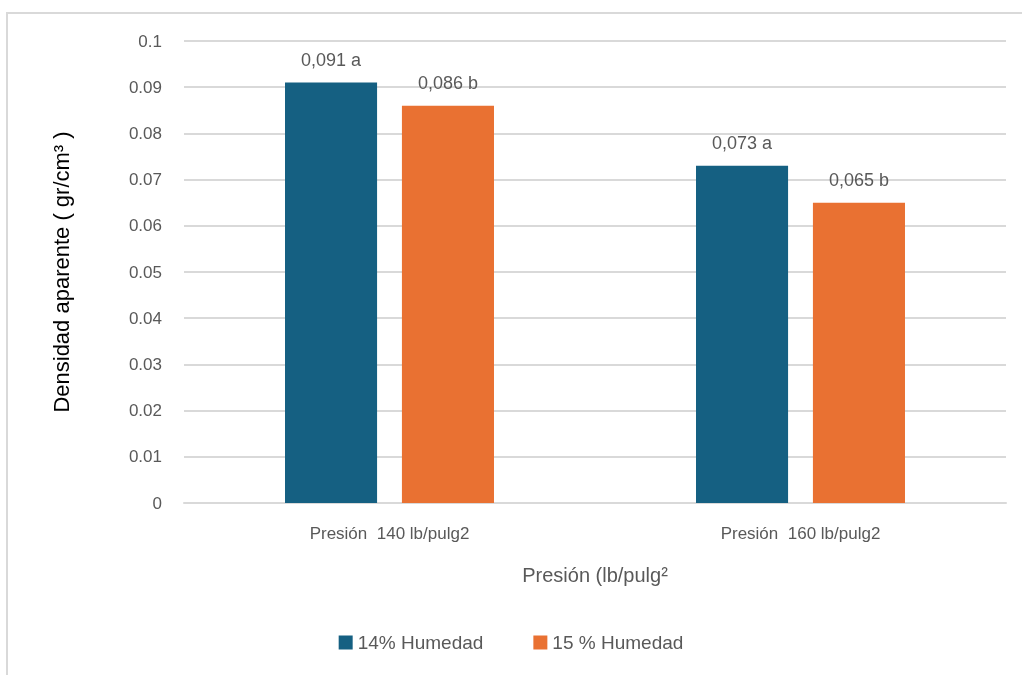 This screenshot has width=1022, height=675. Describe the element at coordinates (332, 59) in the screenshot. I see `data-label: 0,091 a` at that location.